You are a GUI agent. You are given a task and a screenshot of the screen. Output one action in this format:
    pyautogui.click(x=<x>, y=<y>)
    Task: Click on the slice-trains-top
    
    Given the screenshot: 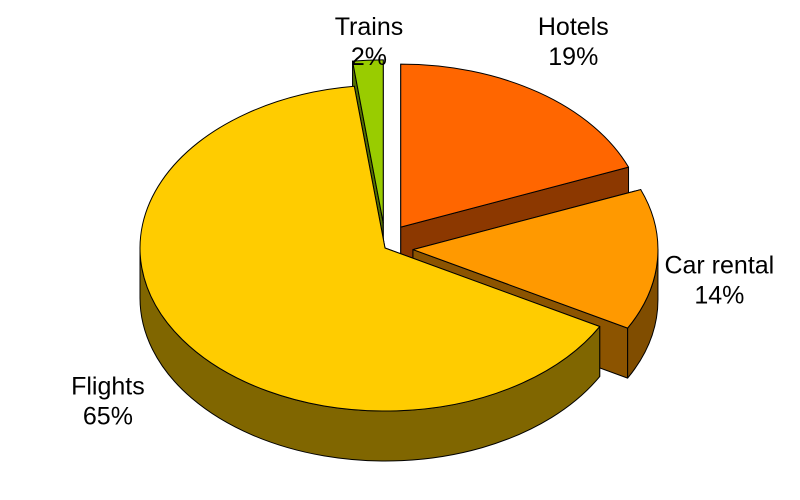 What is the action you would take?
    pyautogui.click(x=368, y=141)
    